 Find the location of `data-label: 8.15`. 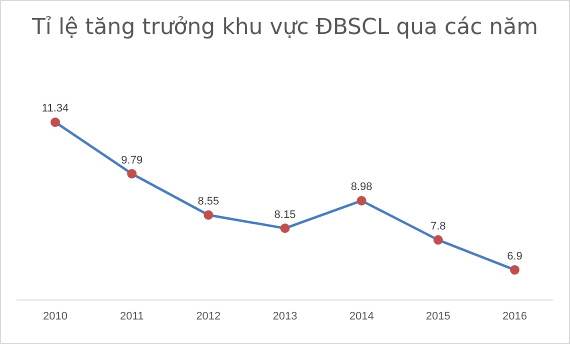

data-label: 8.15 is located at coordinates (285, 214).